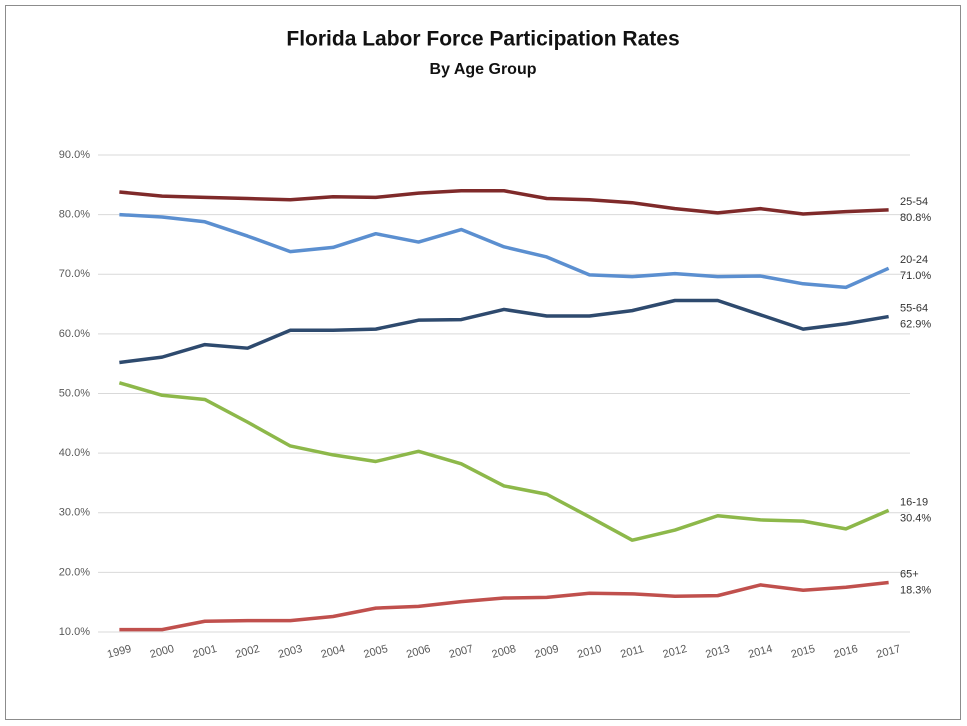  What do you see at coordinates (914, 502) in the screenshot?
I see `end-label-name: 16-19` at bounding box center [914, 502].